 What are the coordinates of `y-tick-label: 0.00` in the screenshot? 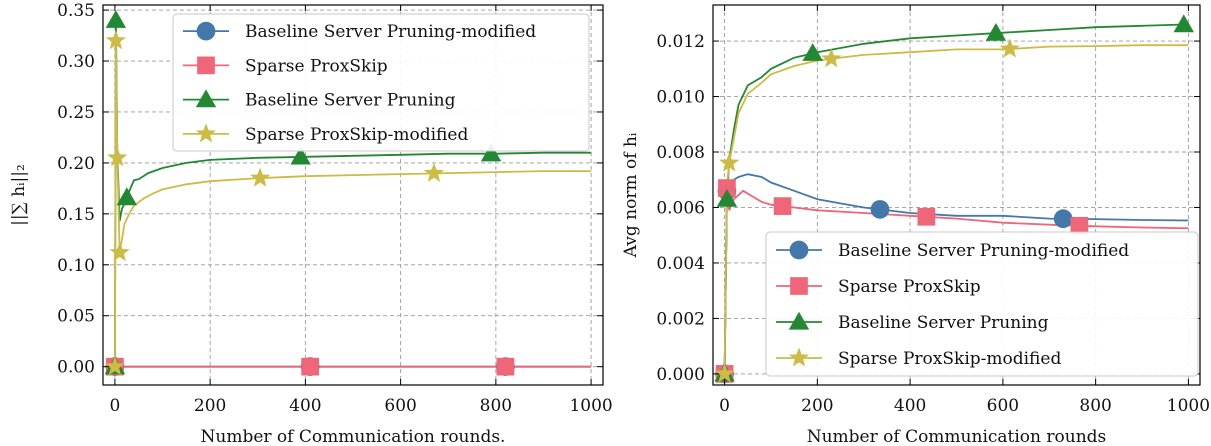 It's located at (76, 368).